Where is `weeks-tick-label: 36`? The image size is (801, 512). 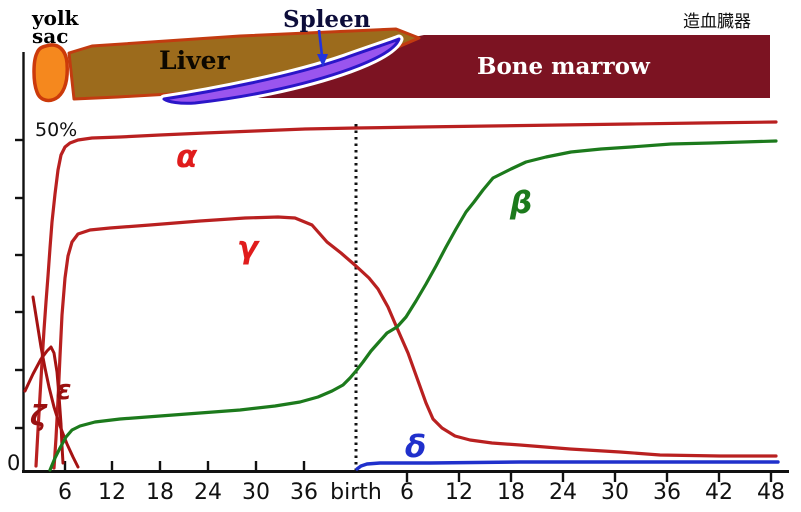
weeks-tick-label: 36 is located at coordinates (304, 492).